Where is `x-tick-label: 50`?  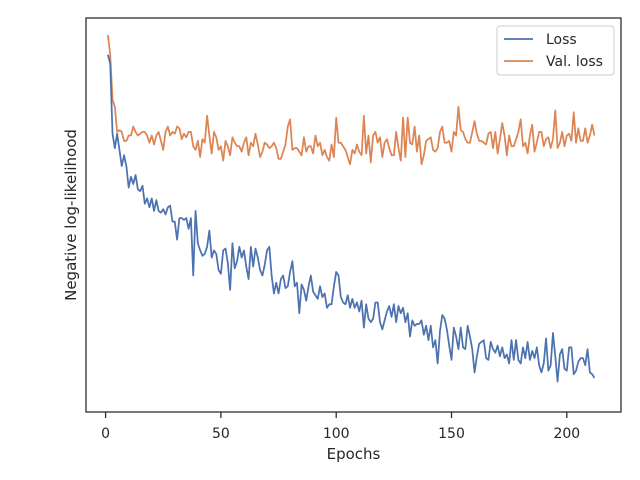
x-tick-label: 50 is located at coordinates (221, 434).